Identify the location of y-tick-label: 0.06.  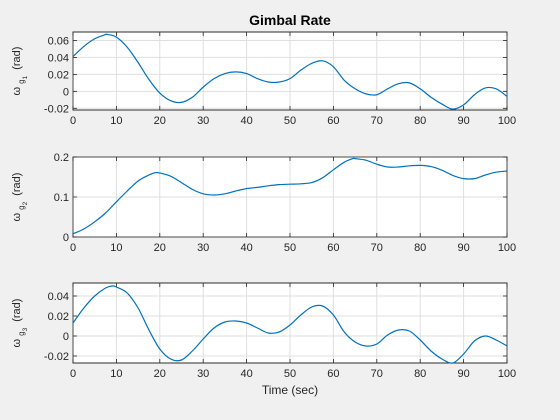
(58, 41).